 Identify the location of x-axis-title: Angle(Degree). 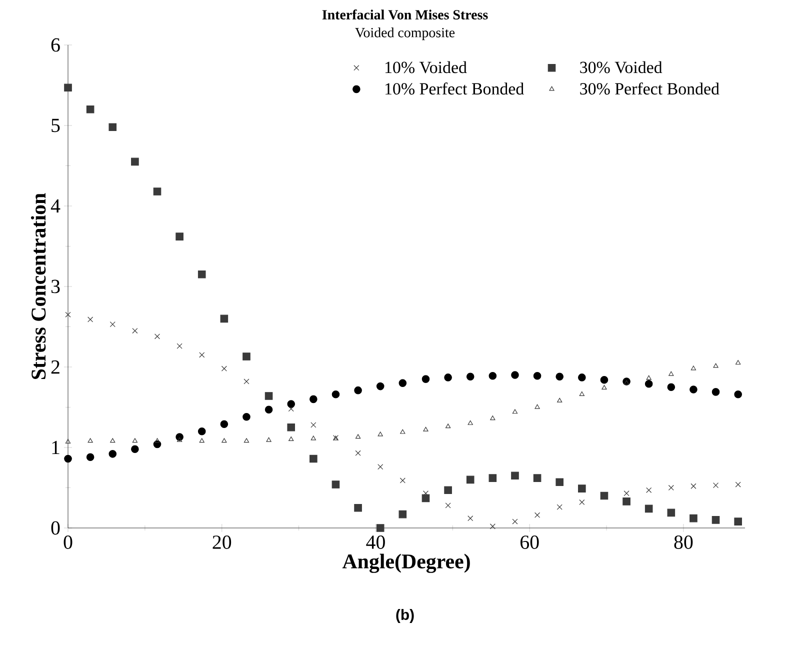
(406, 563).